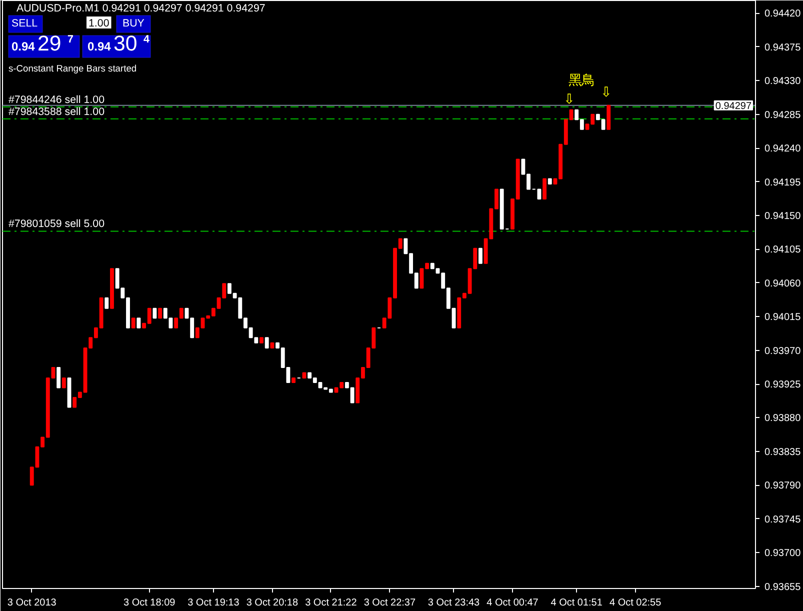 Image resolution: width=803 pixels, height=611 pixels. I want to click on annotation: 黑鳥, so click(581, 80).